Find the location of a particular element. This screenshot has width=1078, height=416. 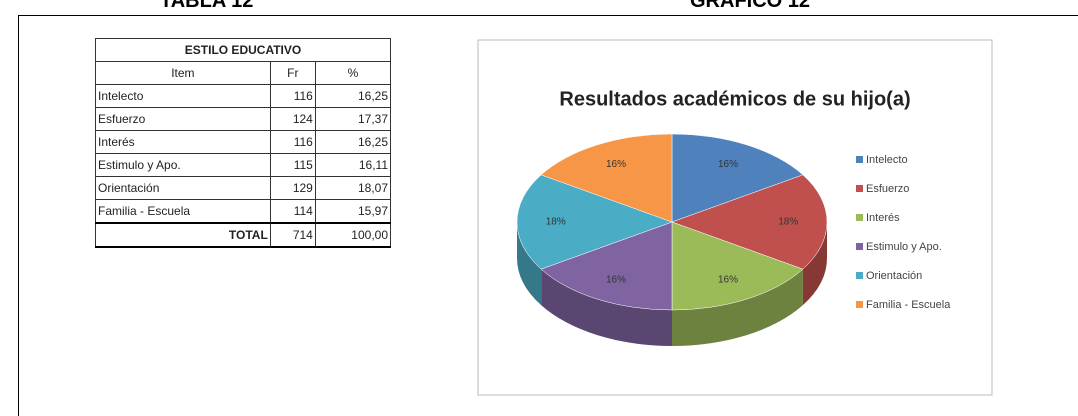

column-header: Item is located at coordinates (183, 73).